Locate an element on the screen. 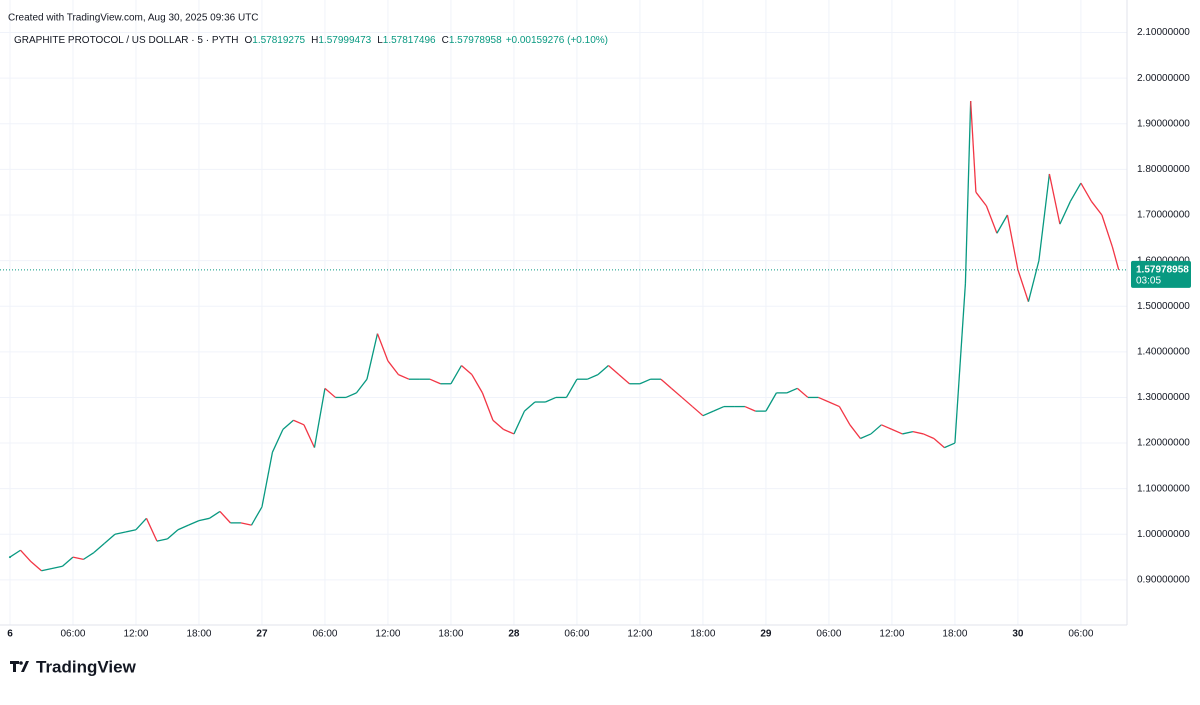 Image resolution: width=1200 pixels, height=705 pixels. legend-change: +0.00159276 (+0.10%) is located at coordinates (557, 40).